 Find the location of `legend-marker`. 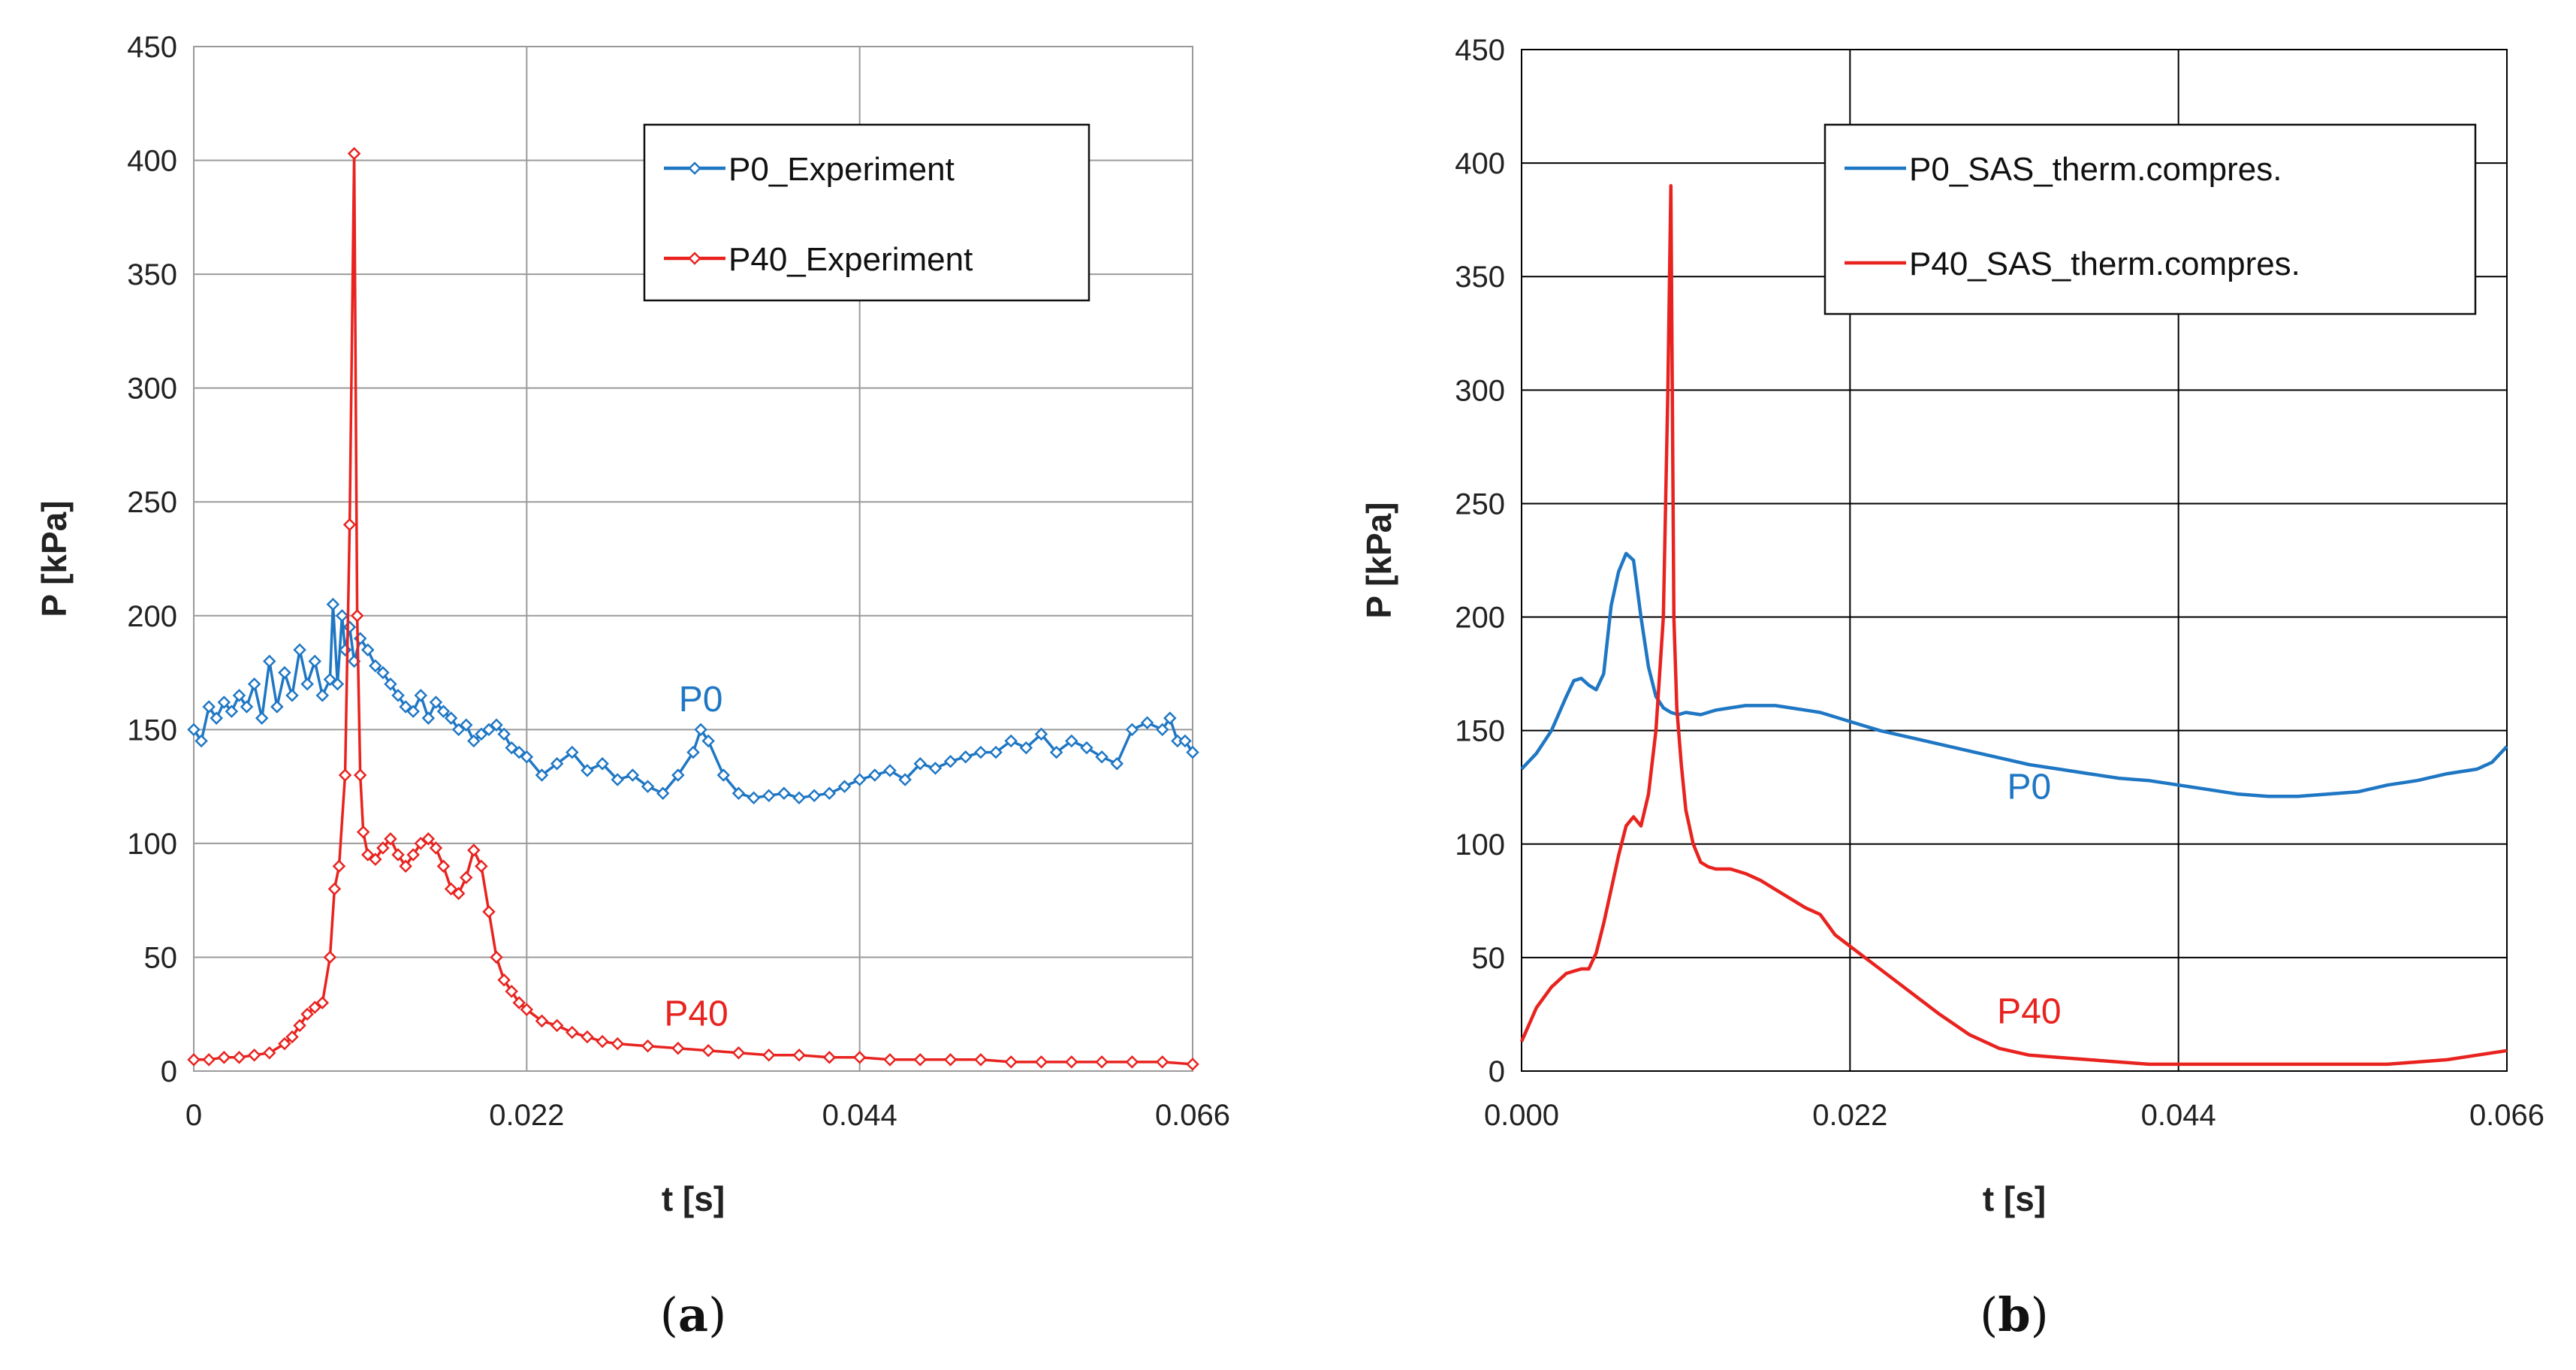

legend-marker is located at coordinates (694, 168).